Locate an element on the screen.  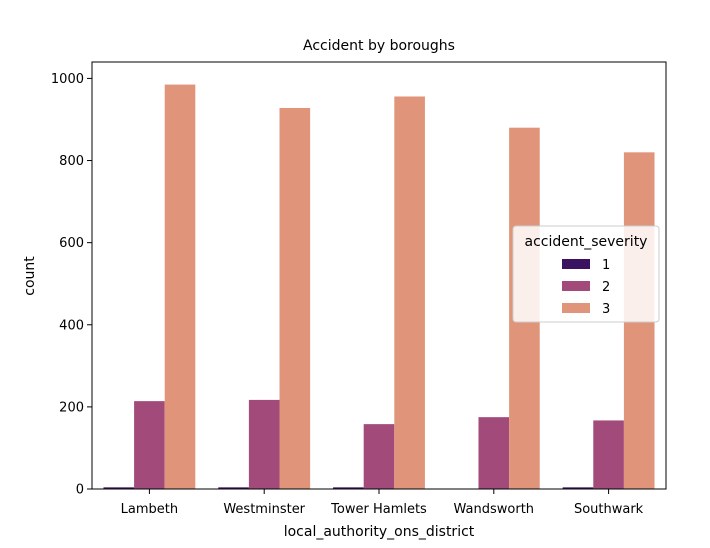
legend-items: 1 2 3 is located at coordinates (586, 287).